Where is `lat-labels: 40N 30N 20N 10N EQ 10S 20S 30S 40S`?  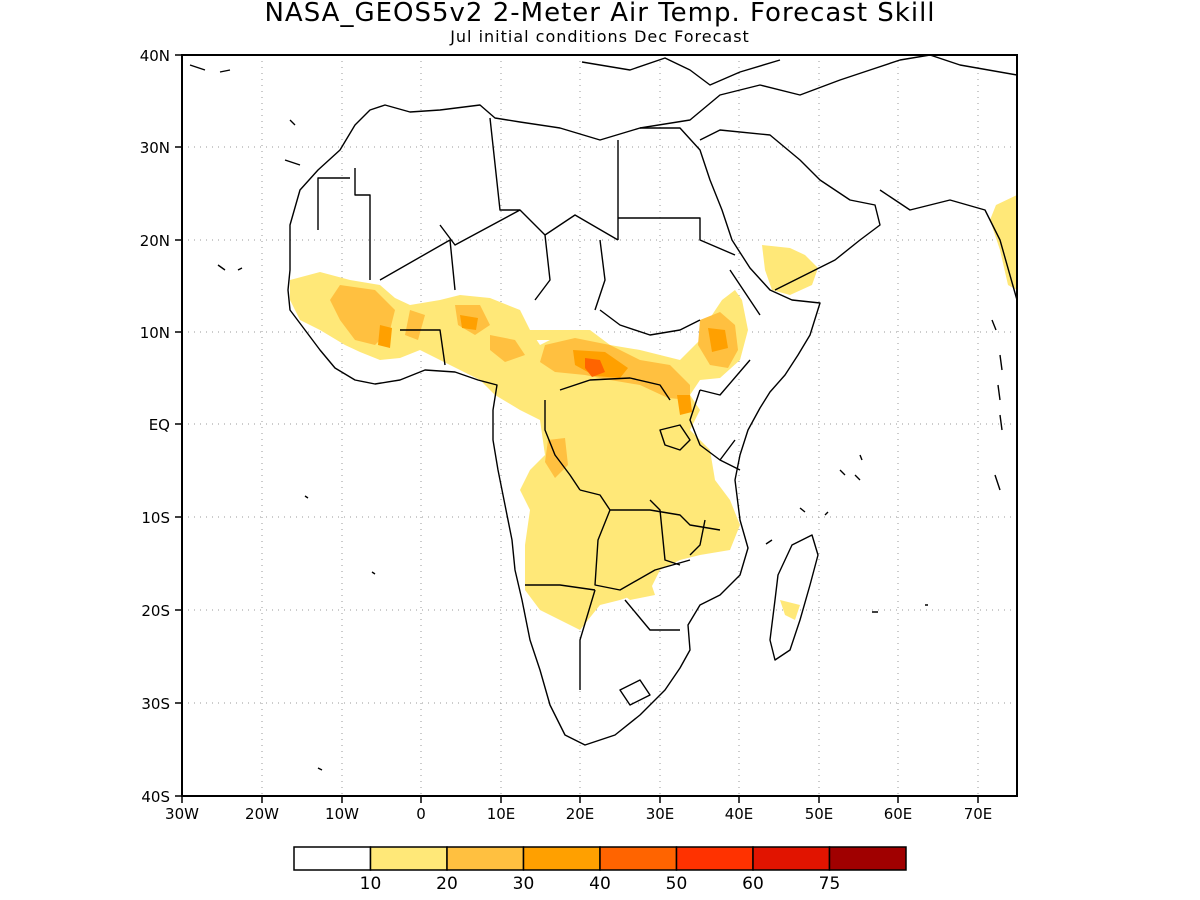 lat-labels: 40N 30N 20N 10N EQ 10S 20S 30S 40S is located at coordinates (155, 426).